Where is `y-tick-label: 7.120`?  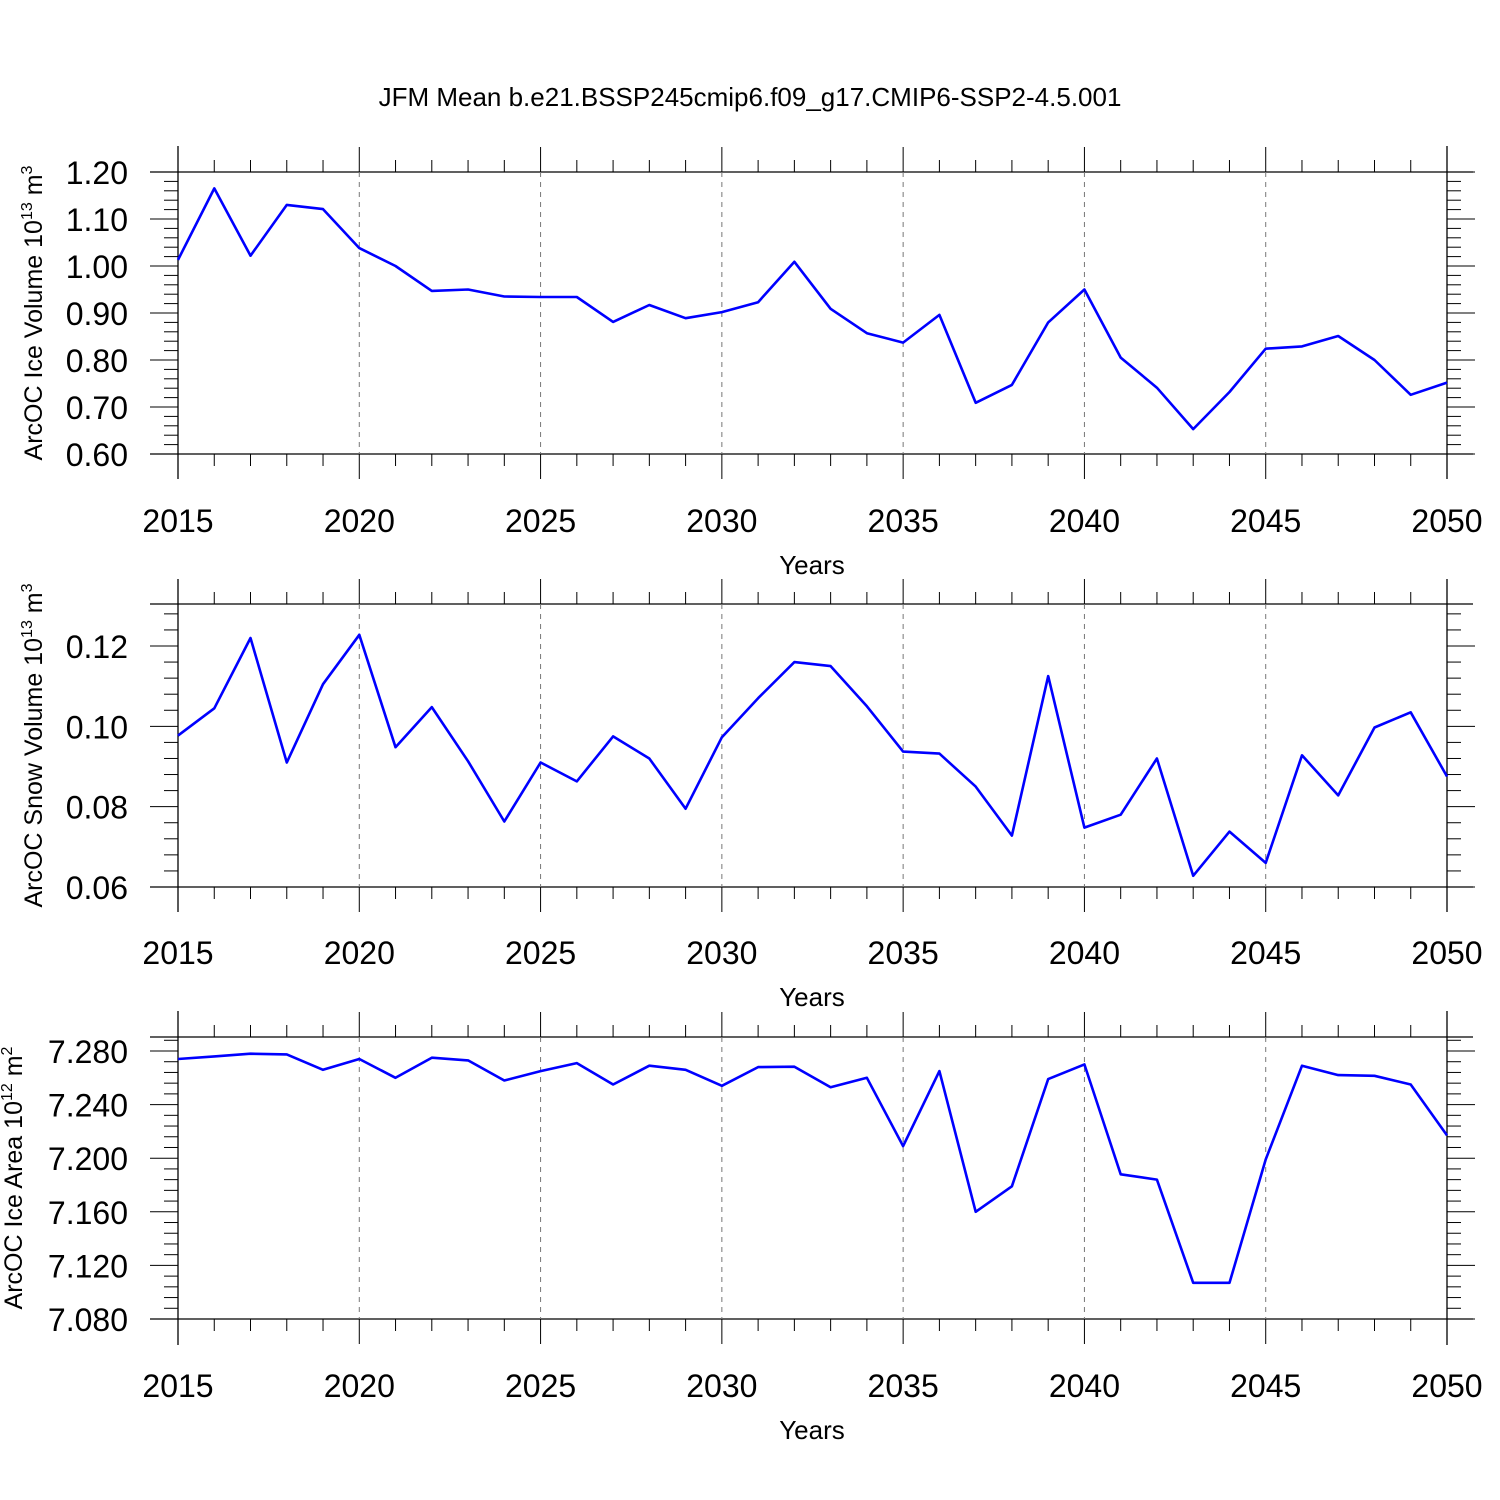
y-tick-label: 7.120 is located at coordinates (88, 1266).